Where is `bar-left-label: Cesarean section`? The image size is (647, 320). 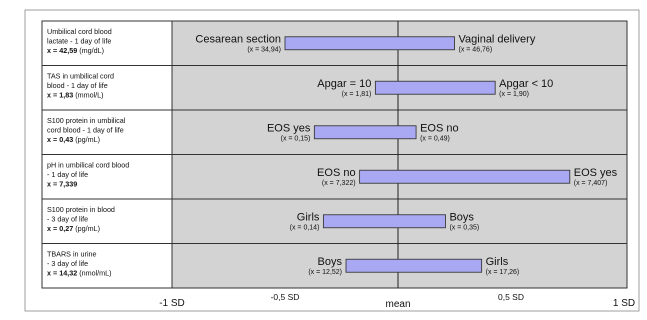
bar-left-label: Cesarean section is located at coordinates (238, 39).